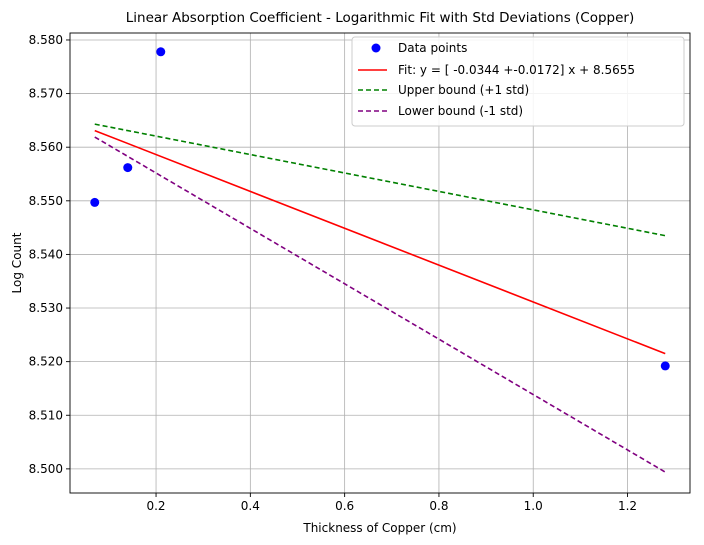 Image resolution: width=704 pixels, height=545 pixels. I want to click on x-axis-label: Thickness of Copper (cm), so click(379, 528).